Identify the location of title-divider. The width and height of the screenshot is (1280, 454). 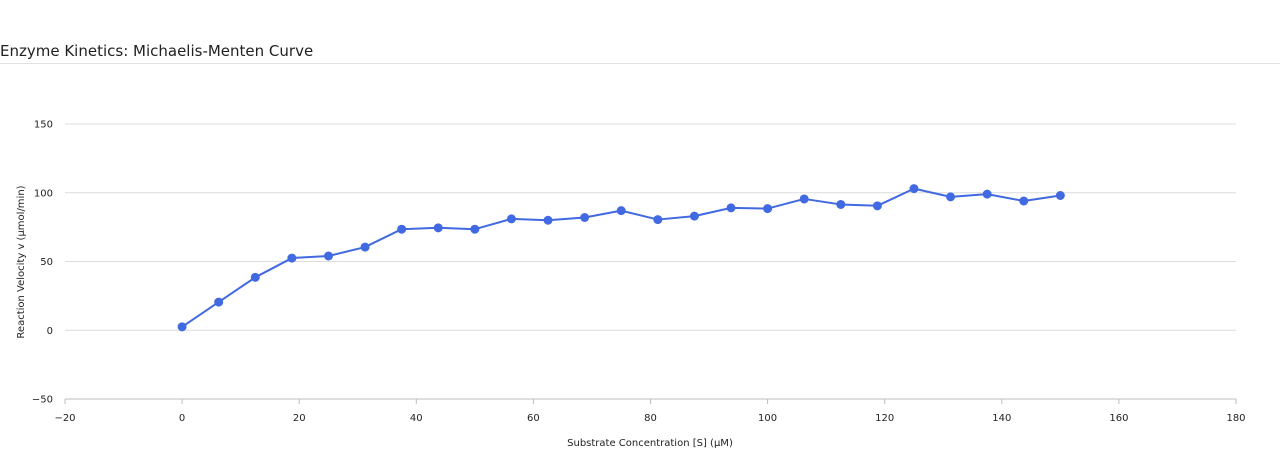
(640, 63).